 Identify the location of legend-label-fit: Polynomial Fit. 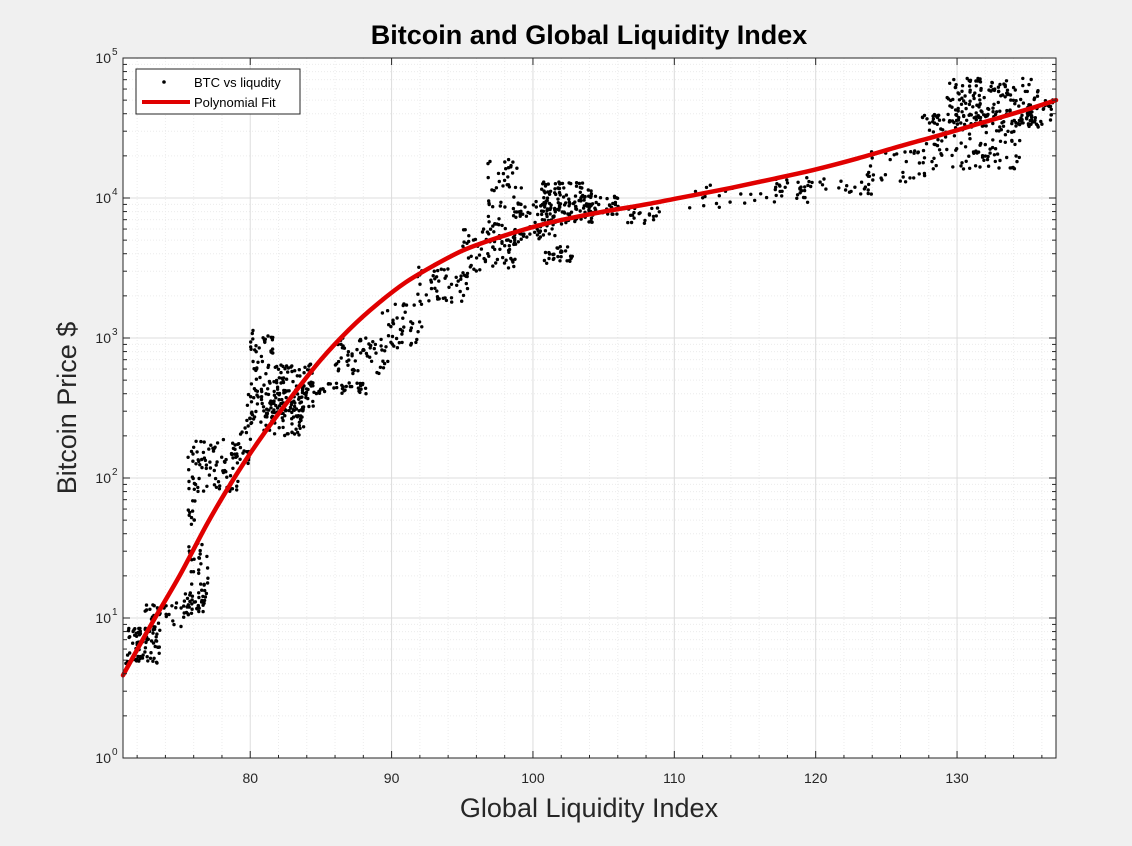
(235, 102).